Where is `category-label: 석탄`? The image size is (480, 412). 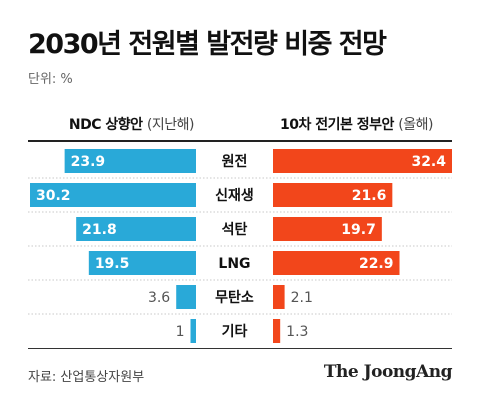 category-label: 석탄 is located at coordinates (235, 229).